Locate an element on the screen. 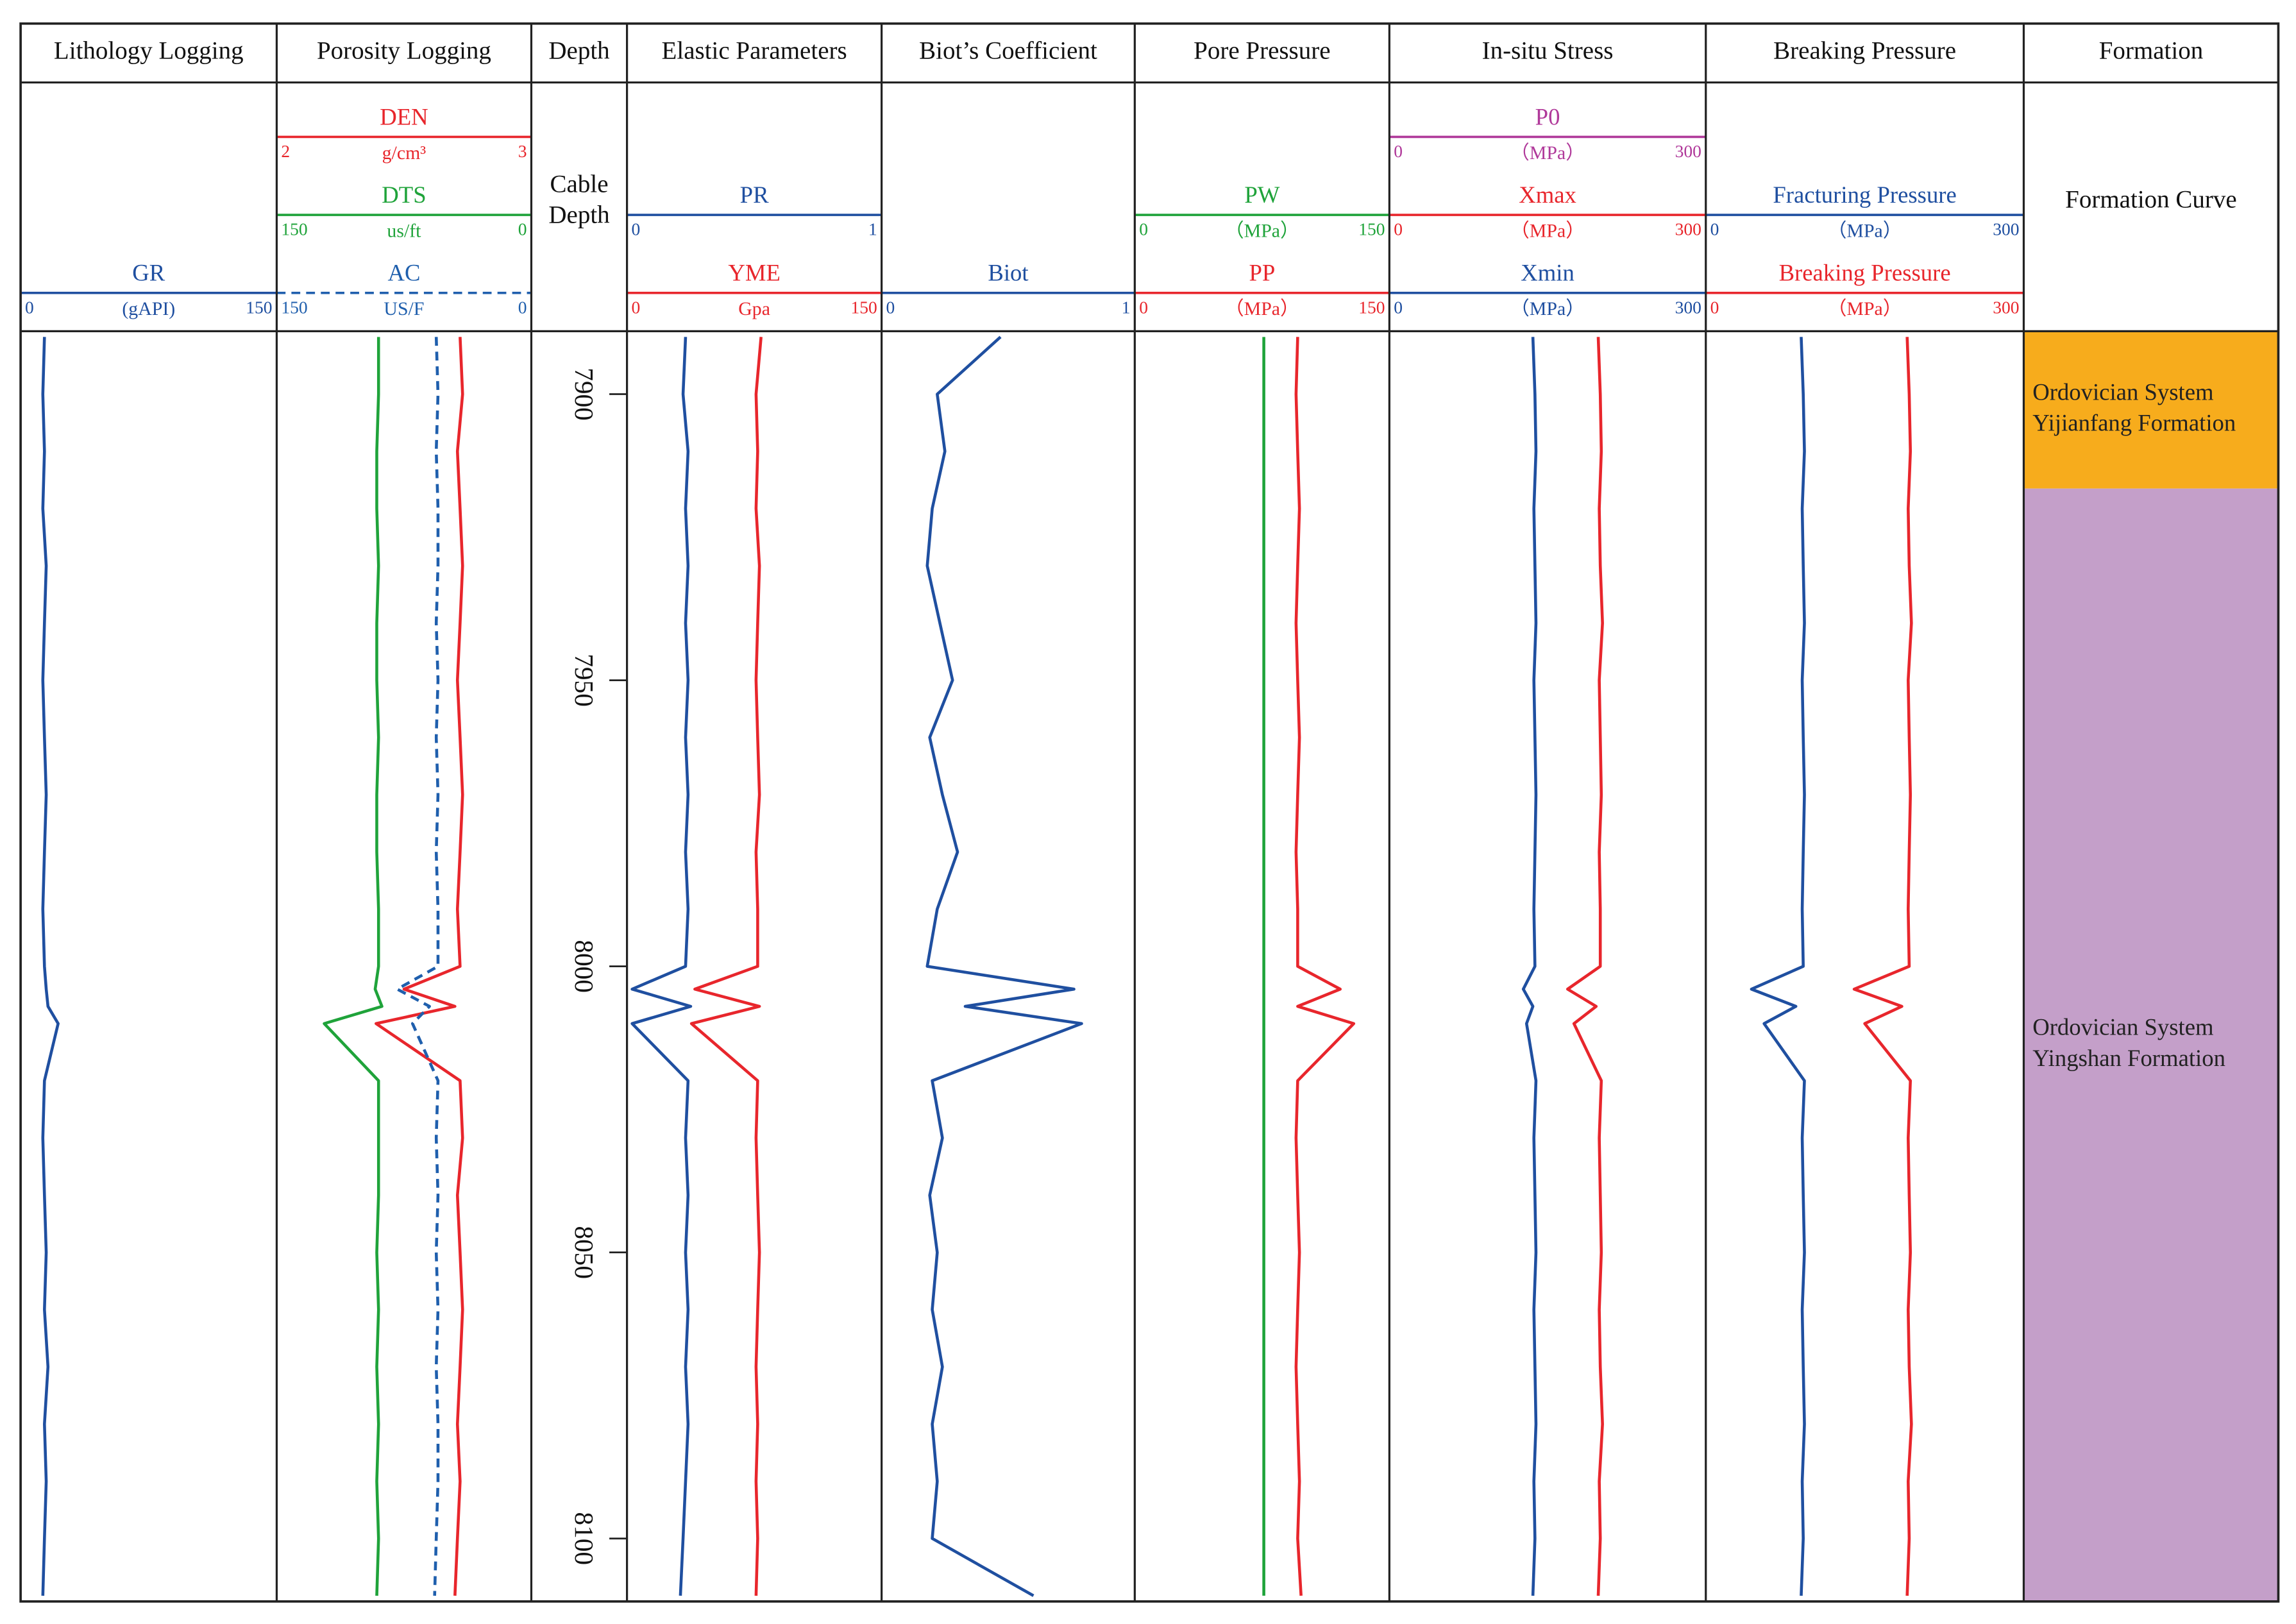  track-title: Depth is located at coordinates (578, 51).